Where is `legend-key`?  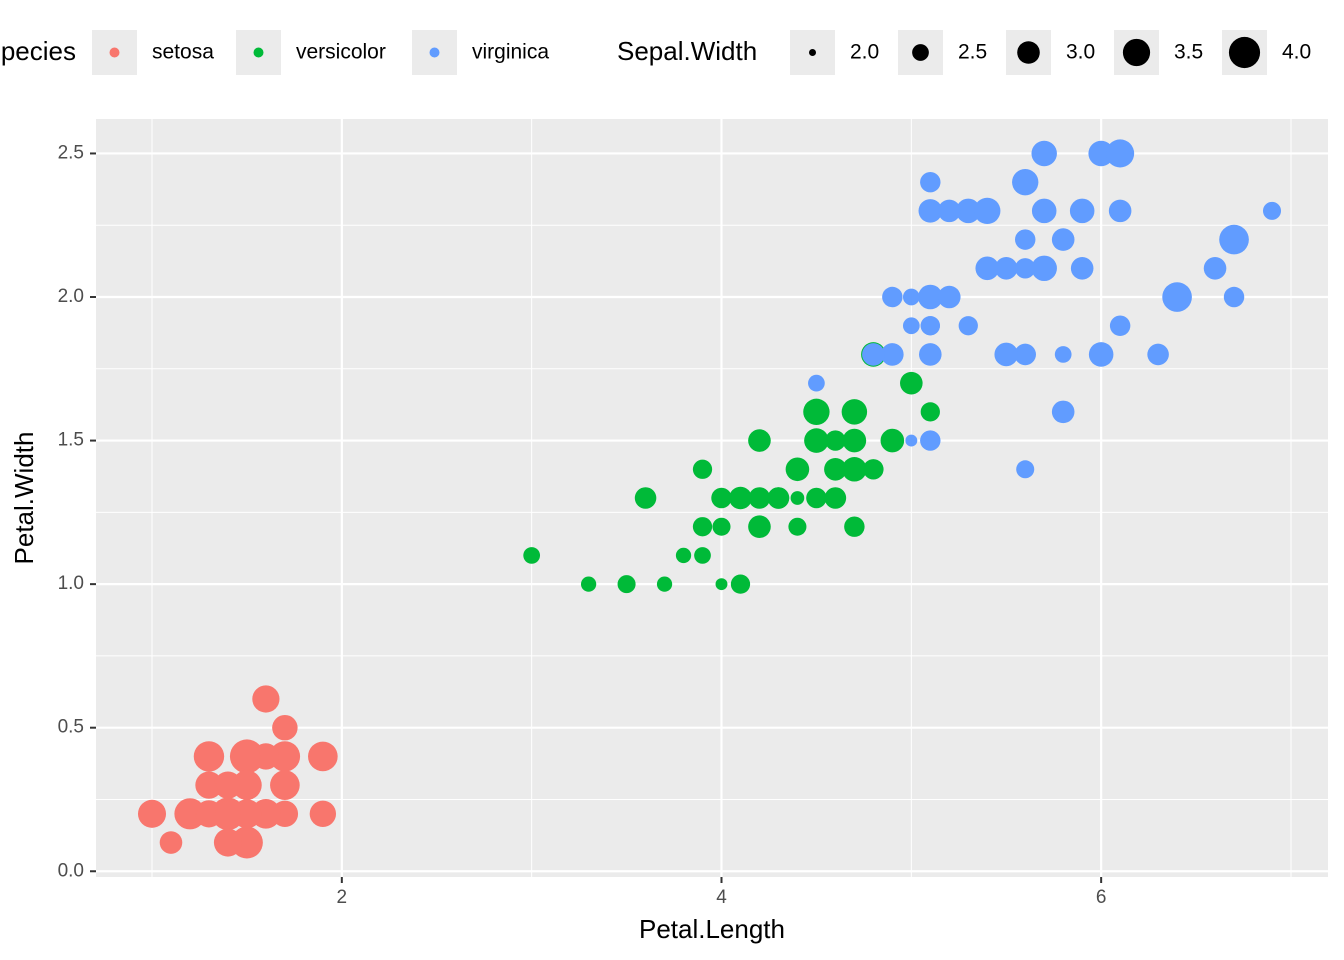 legend-key is located at coordinates (434, 52).